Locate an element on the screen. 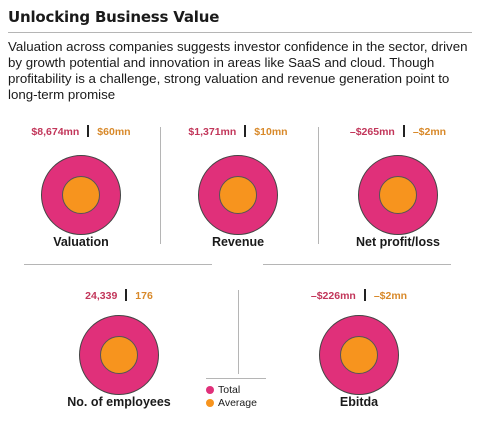 This screenshot has width=480, height=442. total-value: 24,339 is located at coordinates (101, 296).